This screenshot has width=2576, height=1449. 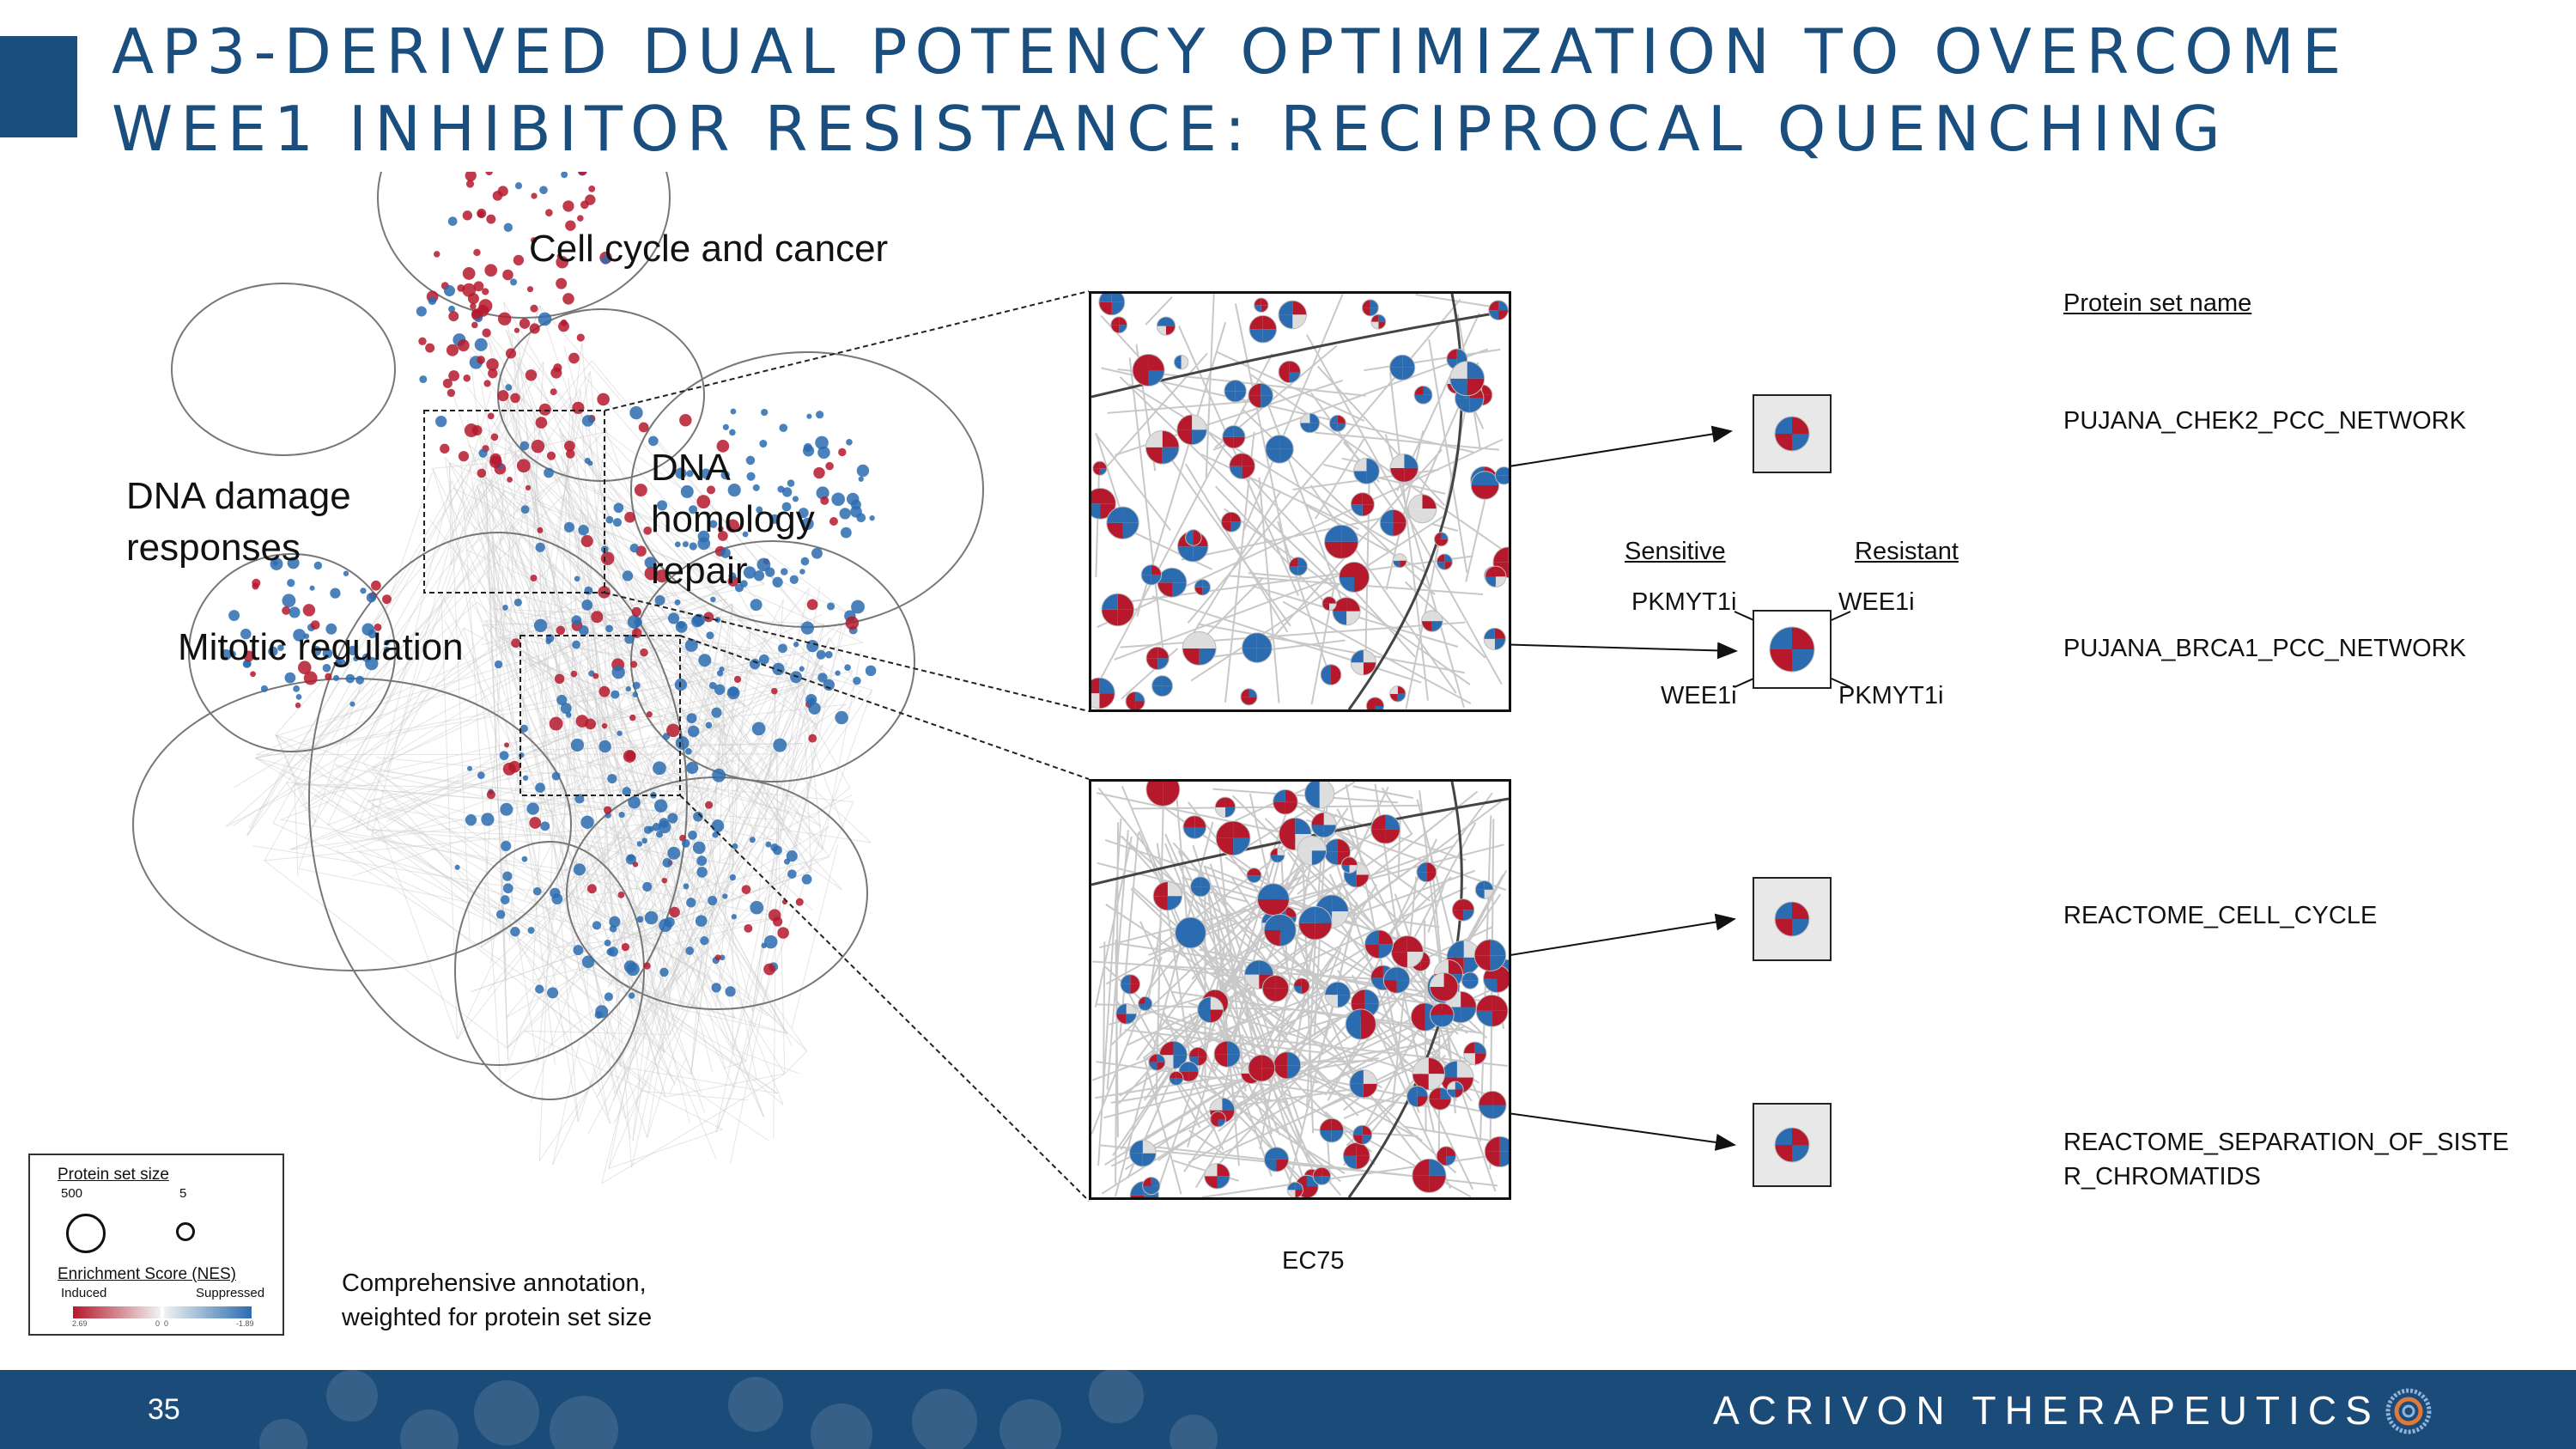 I want to click on legend-suppressed: Suppressed, so click(x=230, y=1293).